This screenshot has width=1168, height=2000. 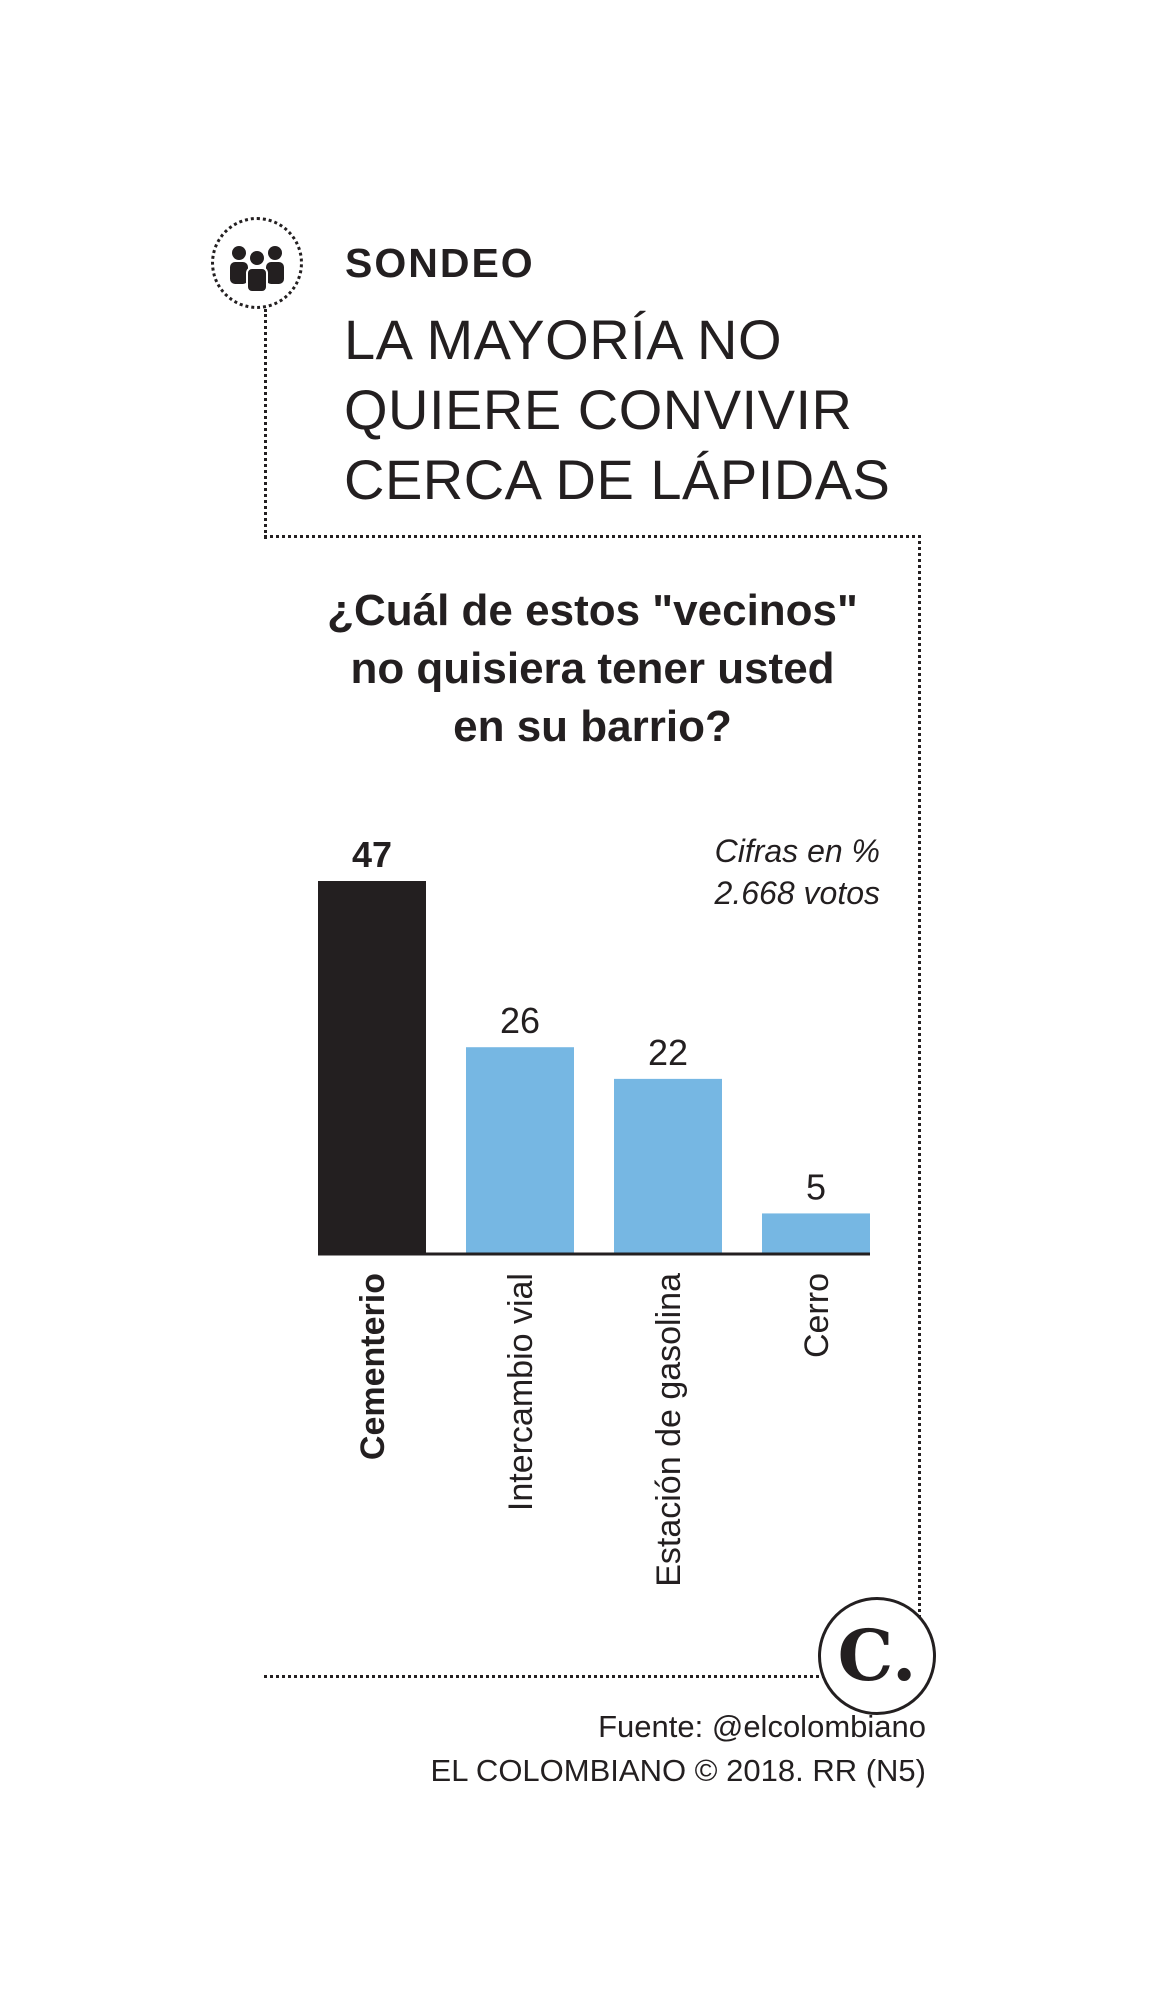 I want to click on connector-line, so click(x=265, y=424).